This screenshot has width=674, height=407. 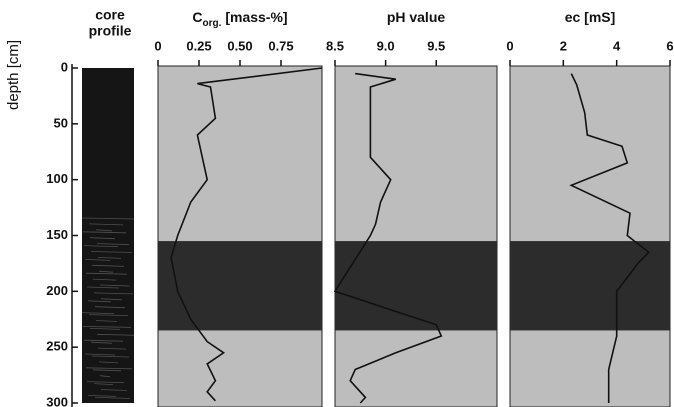 I want to click on title-part: C, so click(x=197, y=17).